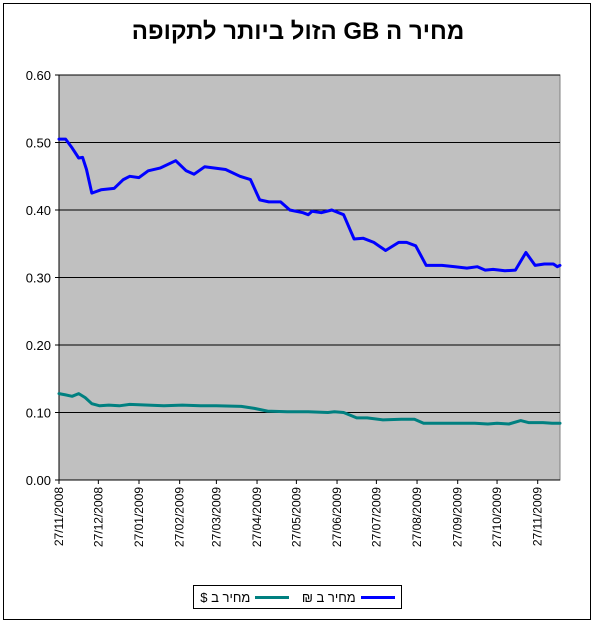 The height and width of the screenshot is (625, 596). I want to click on x-tick-label: 27/10/2009, so click(497, 517).